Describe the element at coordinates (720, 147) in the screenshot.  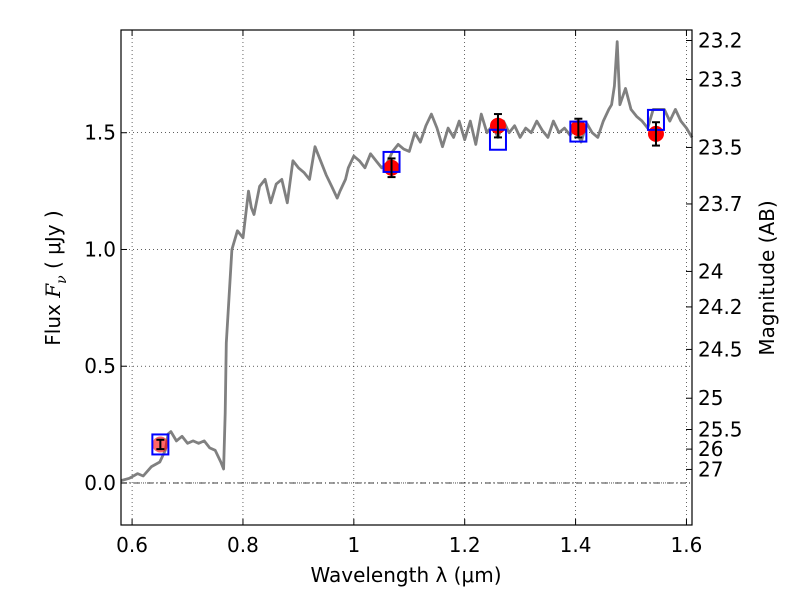
I see `mag-tick-label: 23.5` at that location.